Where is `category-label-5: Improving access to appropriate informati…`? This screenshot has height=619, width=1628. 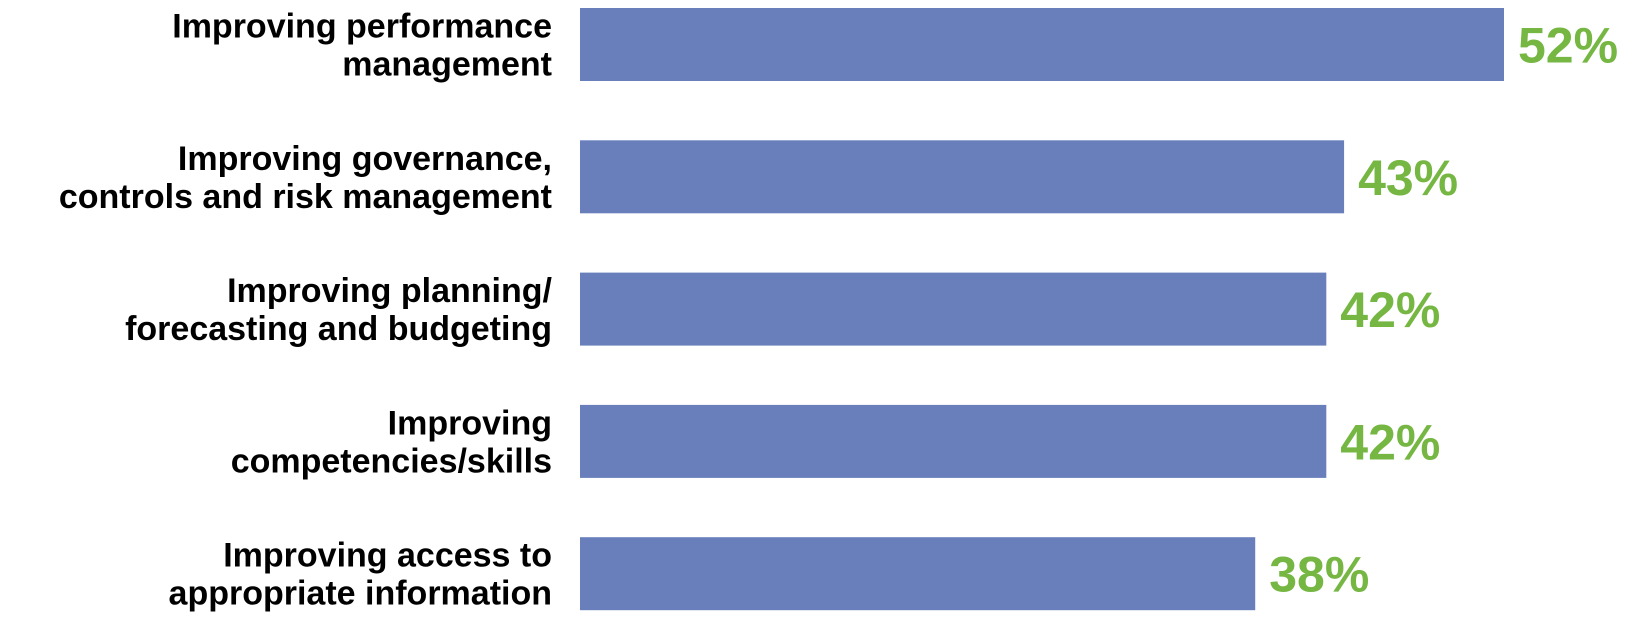
category-label-5: Improving access to appropriate informati… is located at coordinates (360, 575).